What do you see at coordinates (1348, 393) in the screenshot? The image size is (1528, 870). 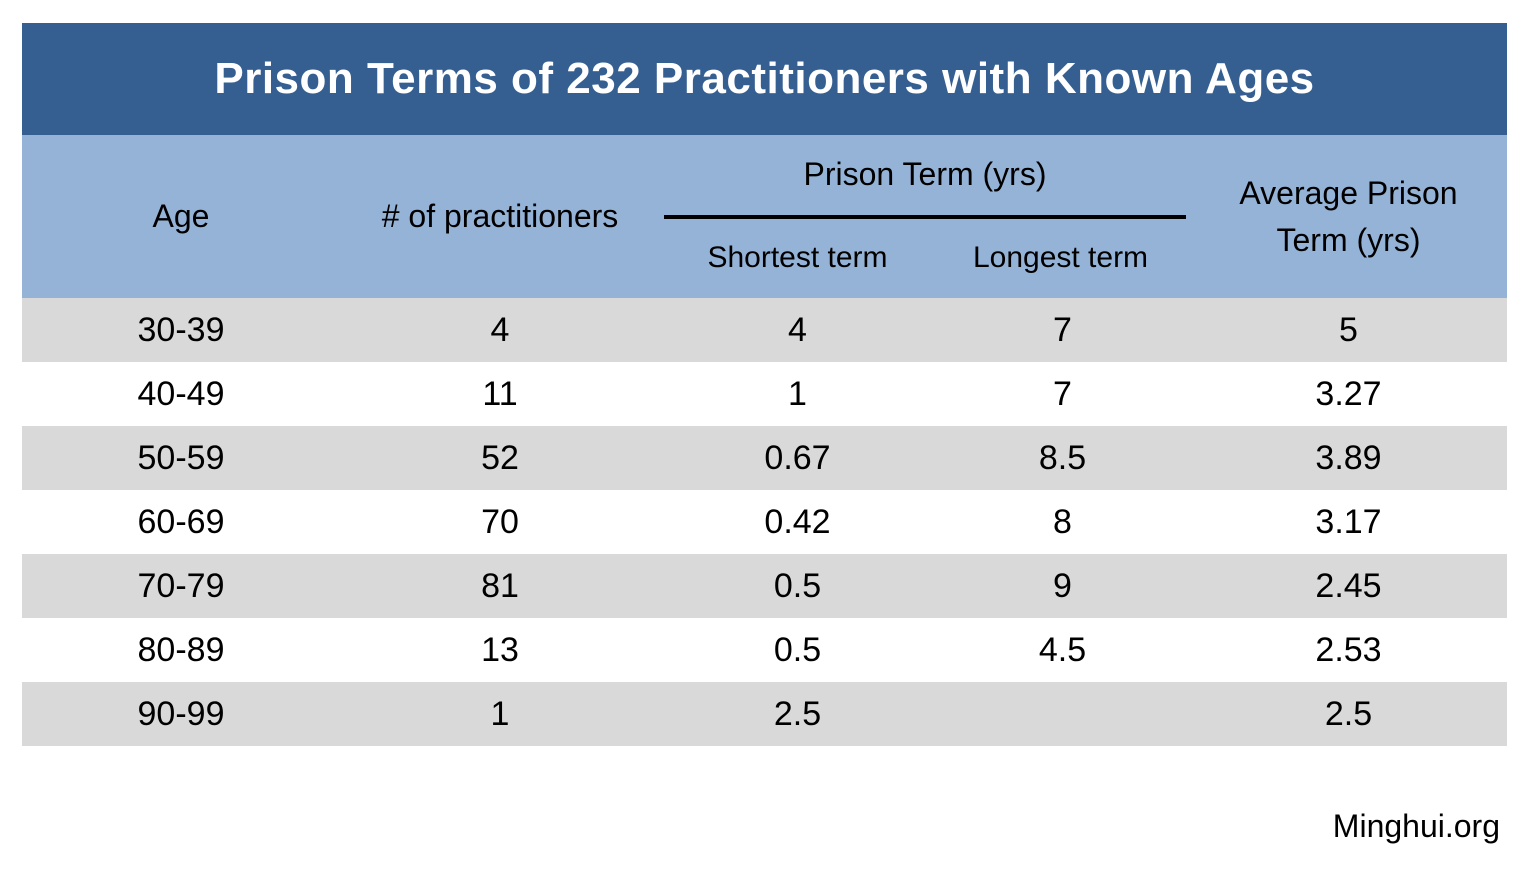 I see `cell-average: 3.27` at bounding box center [1348, 393].